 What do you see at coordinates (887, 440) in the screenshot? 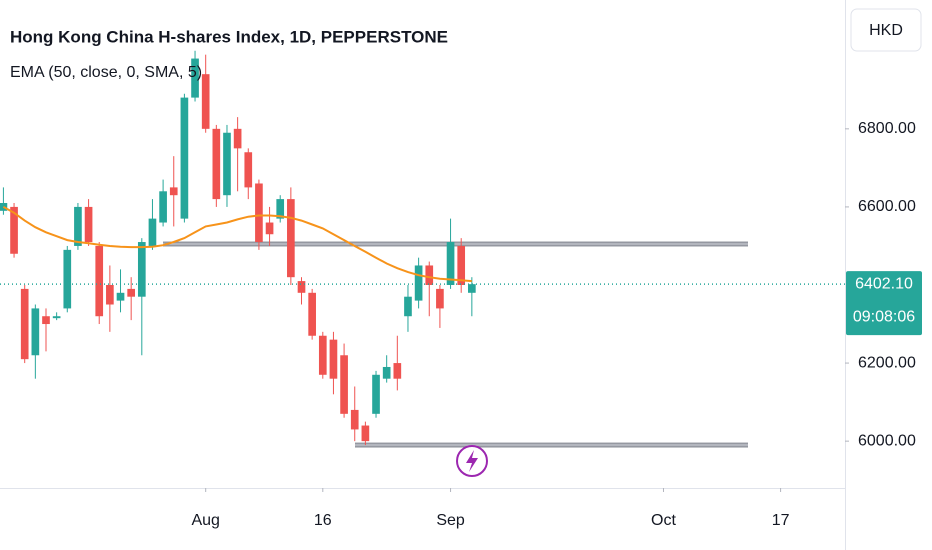
I see `y-tick-label: 6000.00` at bounding box center [887, 440].